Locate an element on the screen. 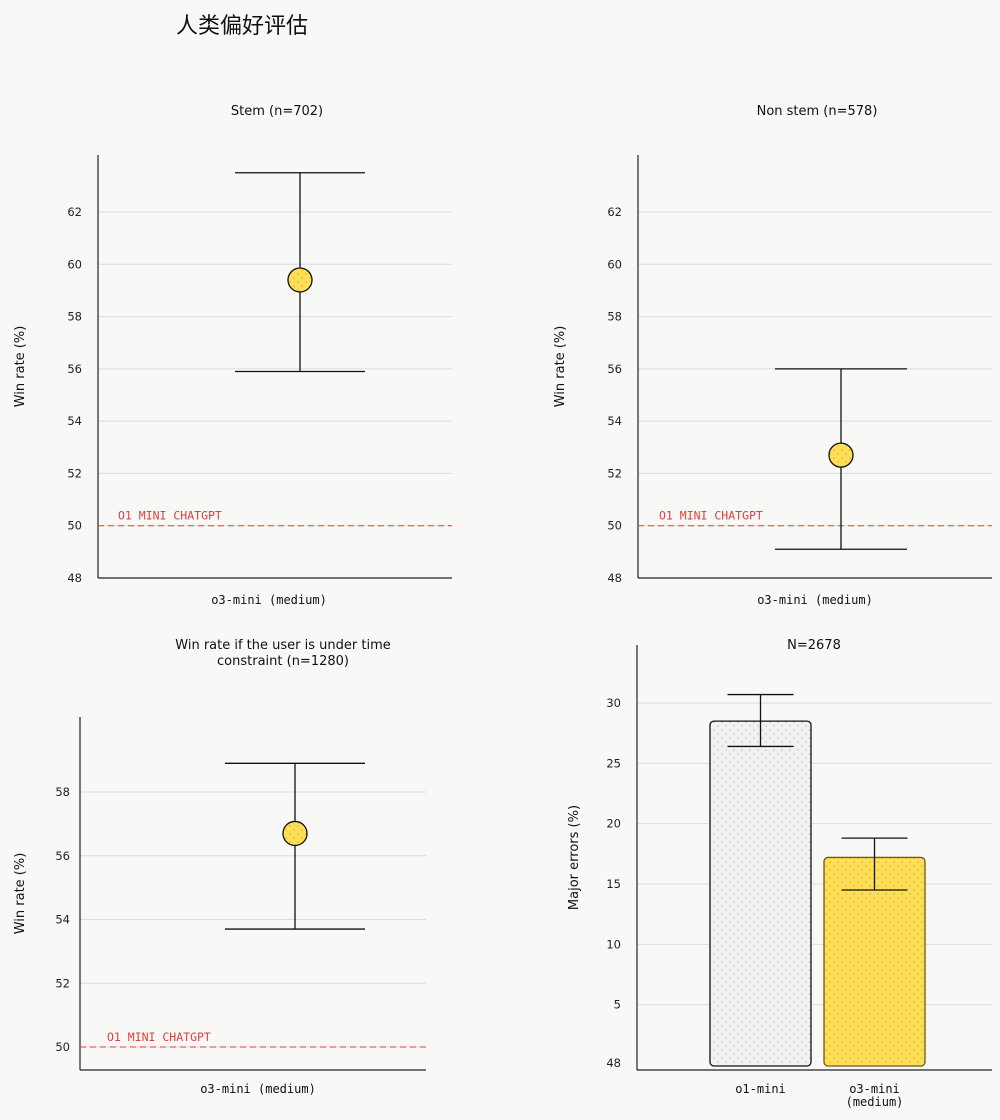 This screenshot has width=1000, height=1120. page-title: 人类偏好评估 is located at coordinates (242, 26).